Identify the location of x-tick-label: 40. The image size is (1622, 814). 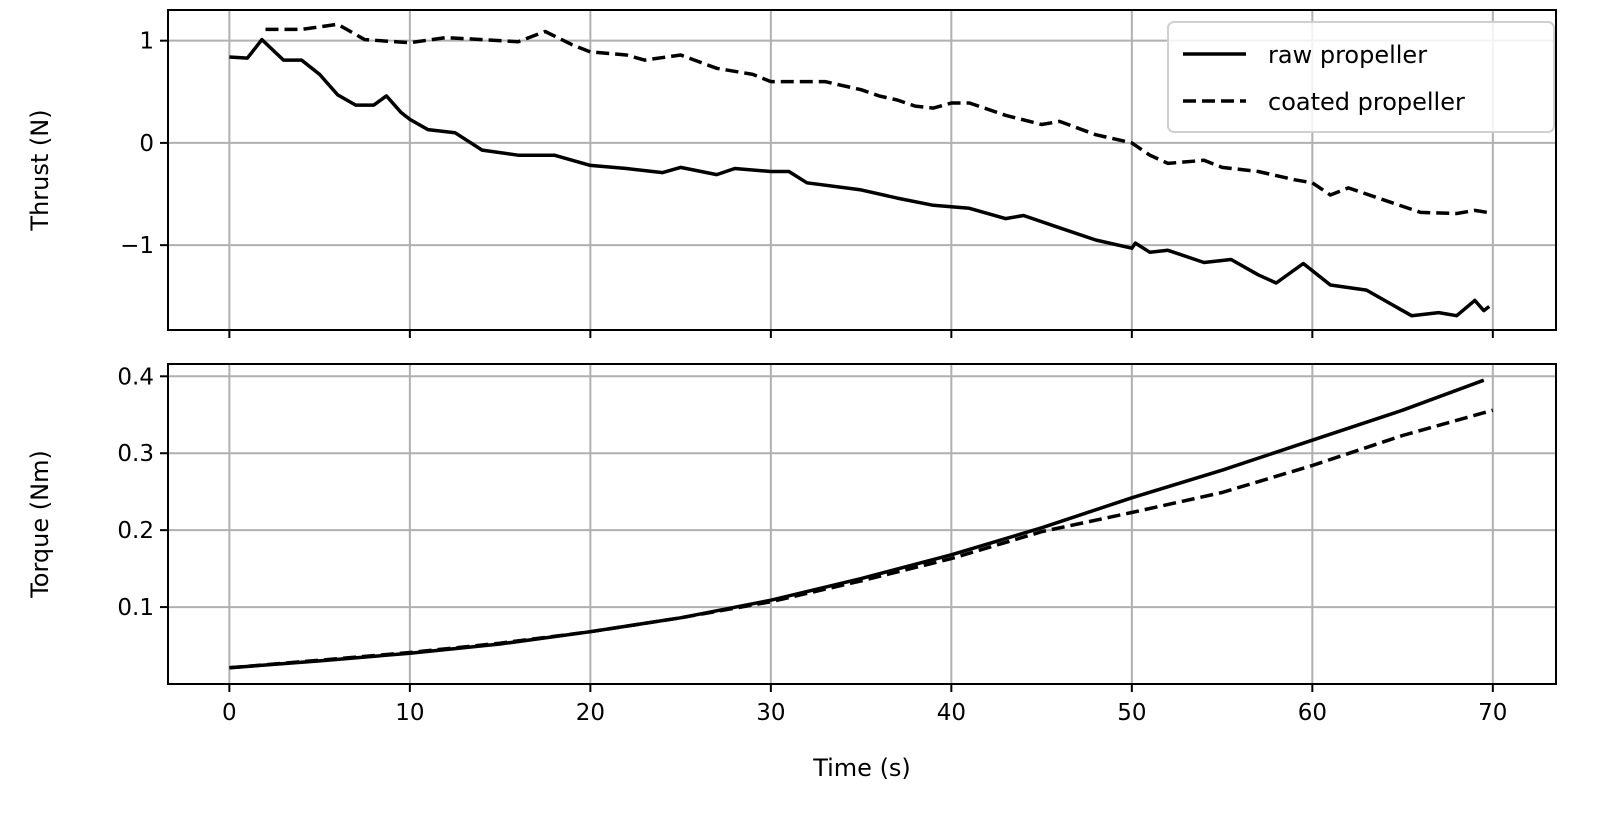
(951, 713).